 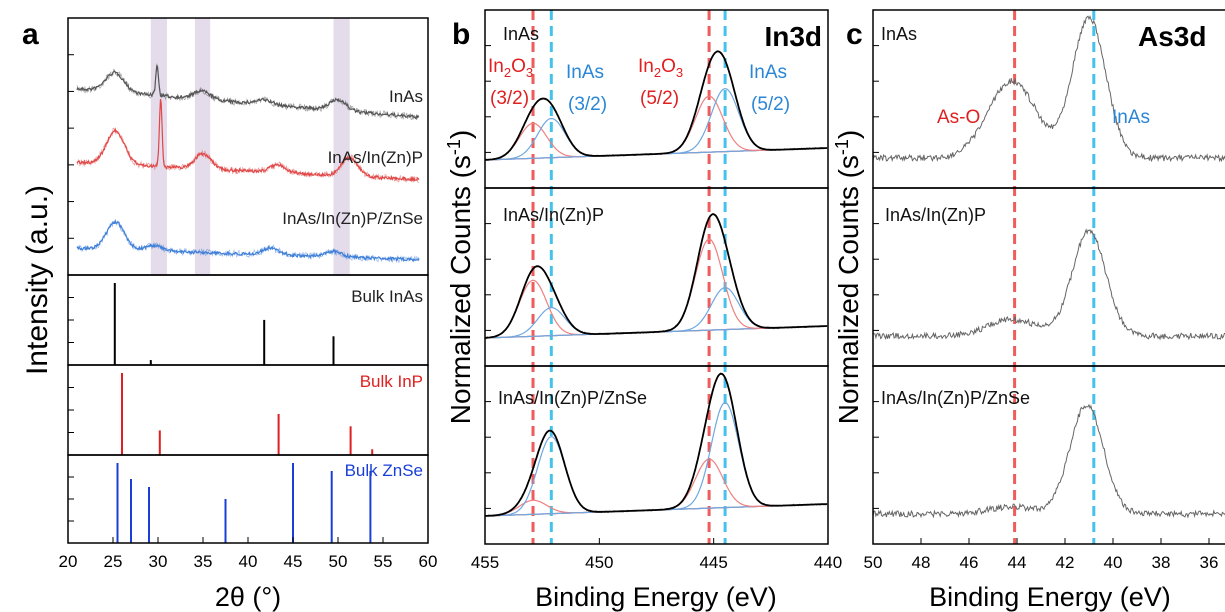 What do you see at coordinates (30, 34) in the screenshot?
I see `panel-a-letter: a` at bounding box center [30, 34].